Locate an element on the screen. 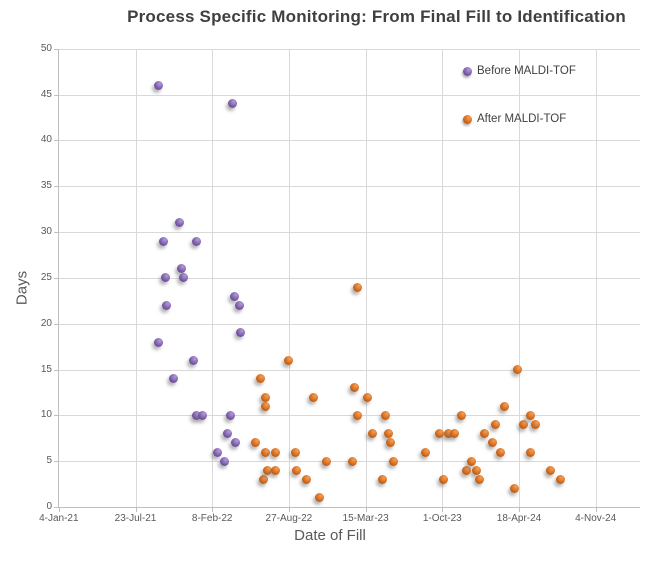 This screenshot has height=566, width=653. y-tick-label: 35 is located at coordinates (46, 186).